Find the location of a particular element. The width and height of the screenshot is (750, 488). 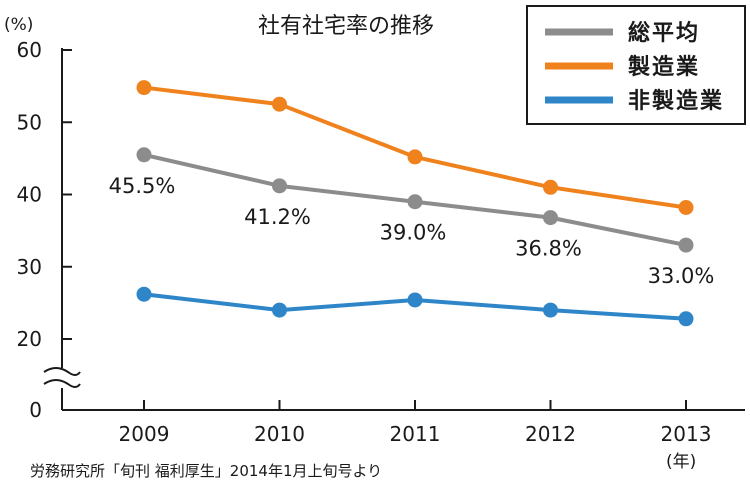

x-tick-label: 2010 is located at coordinates (279, 434).